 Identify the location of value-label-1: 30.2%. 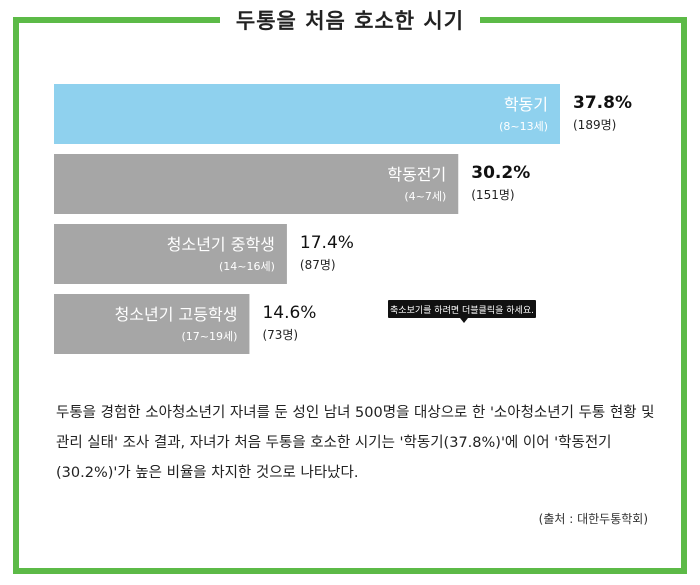
(500, 173).